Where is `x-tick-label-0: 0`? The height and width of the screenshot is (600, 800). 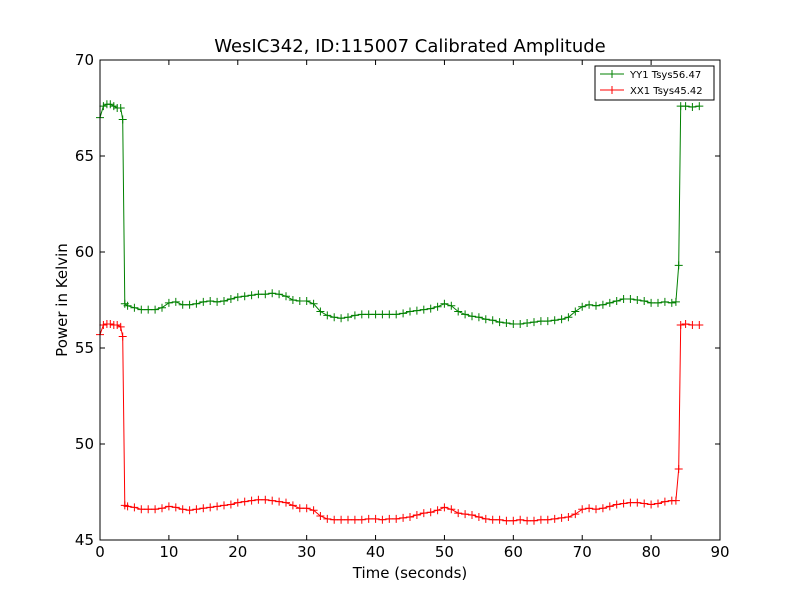
x-tick-label-0: 0 is located at coordinates (100, 552).